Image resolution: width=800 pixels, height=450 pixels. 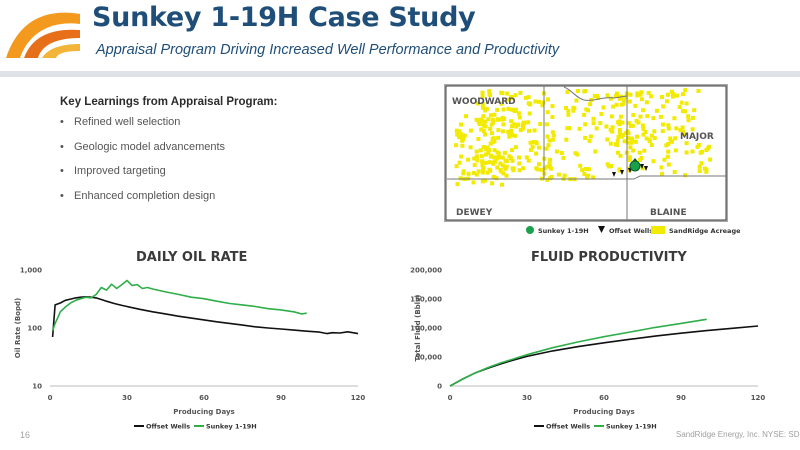 What do you see at coordinates (426, 271) in the screenshot?
I see `y-tick-label: 200,000` at bounding box center [426, 271].